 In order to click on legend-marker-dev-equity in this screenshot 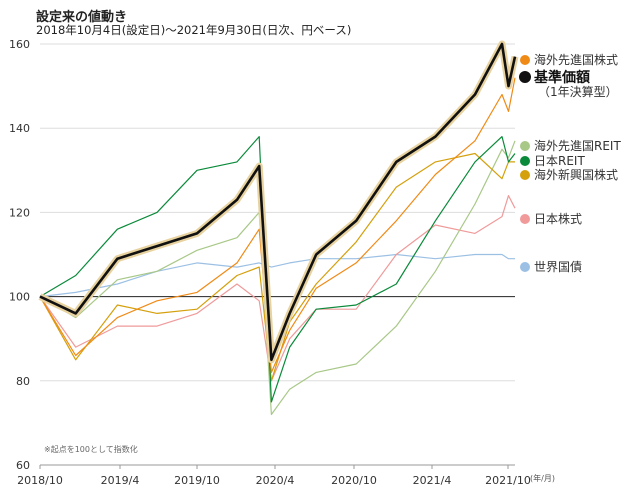, I will do `click(525, 60)`.